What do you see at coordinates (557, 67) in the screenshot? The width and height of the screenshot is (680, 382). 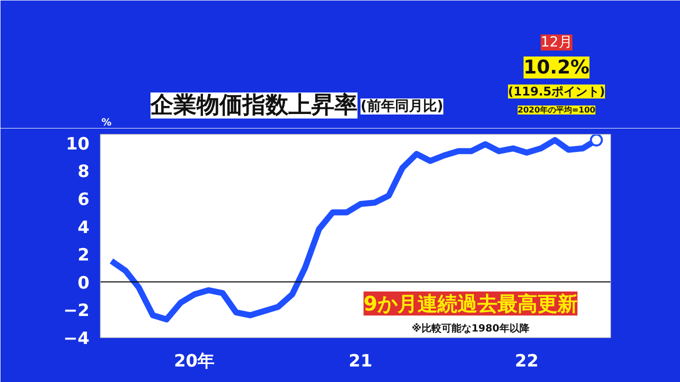 I see `text: 10.2%` at bounding box center [557, 67].